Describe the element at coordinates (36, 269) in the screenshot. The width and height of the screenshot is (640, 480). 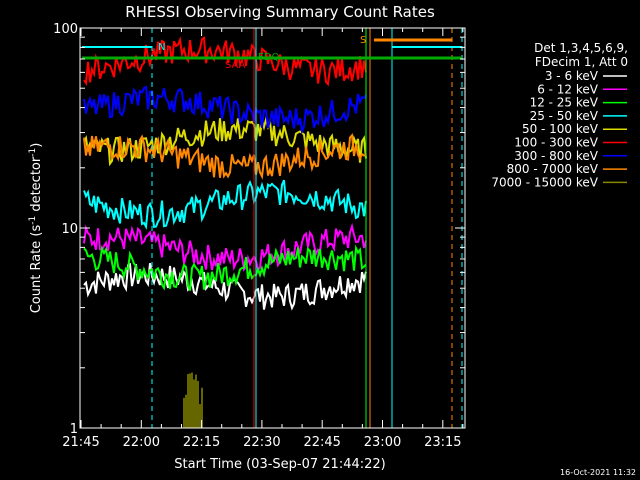
I see `y-axis-label-main: Count Rate (s` at that location.